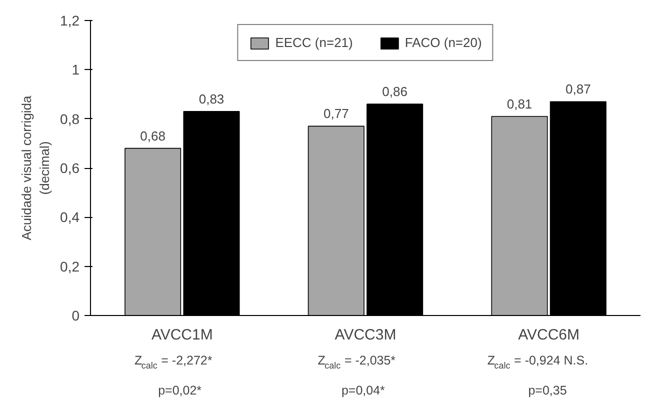 Image resolution: width=670 pixels, height=406 pixels. Describe the element at coordinates (76, 70) in the screenshot. I see `y-tick-label: 1` at that location.